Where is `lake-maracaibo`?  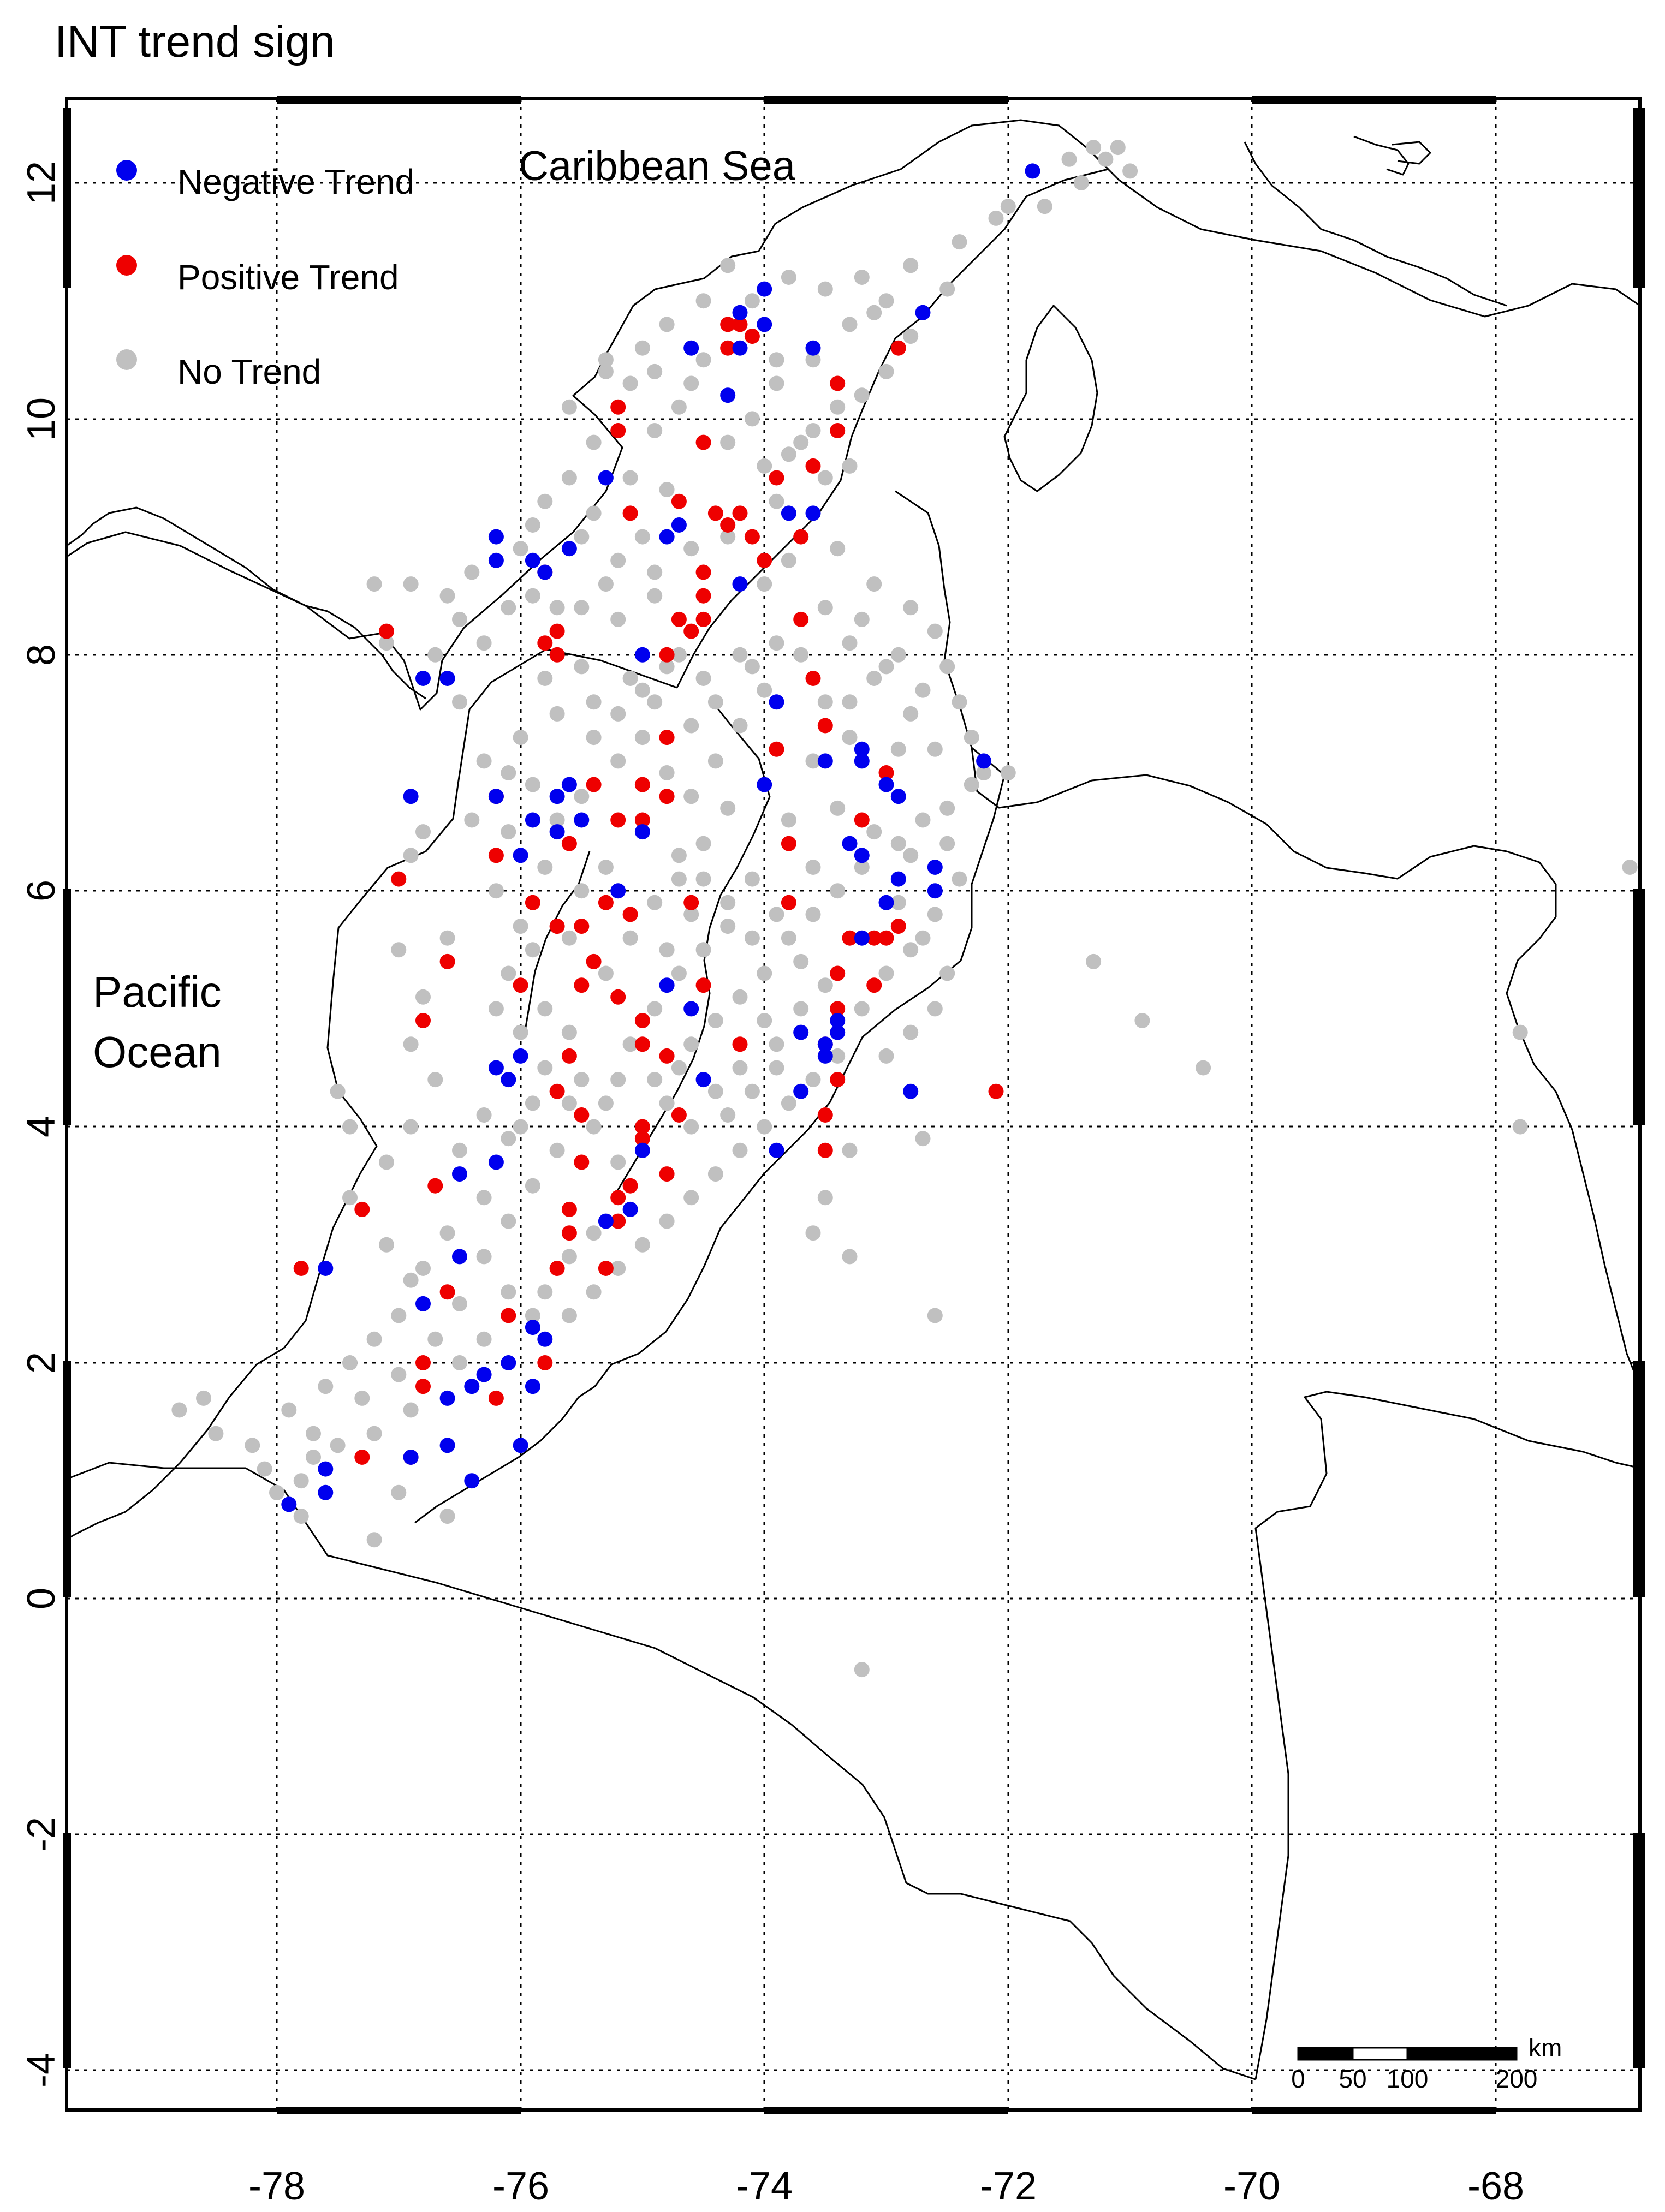
lake-maracaibo is located at coordinates (1050, 399).